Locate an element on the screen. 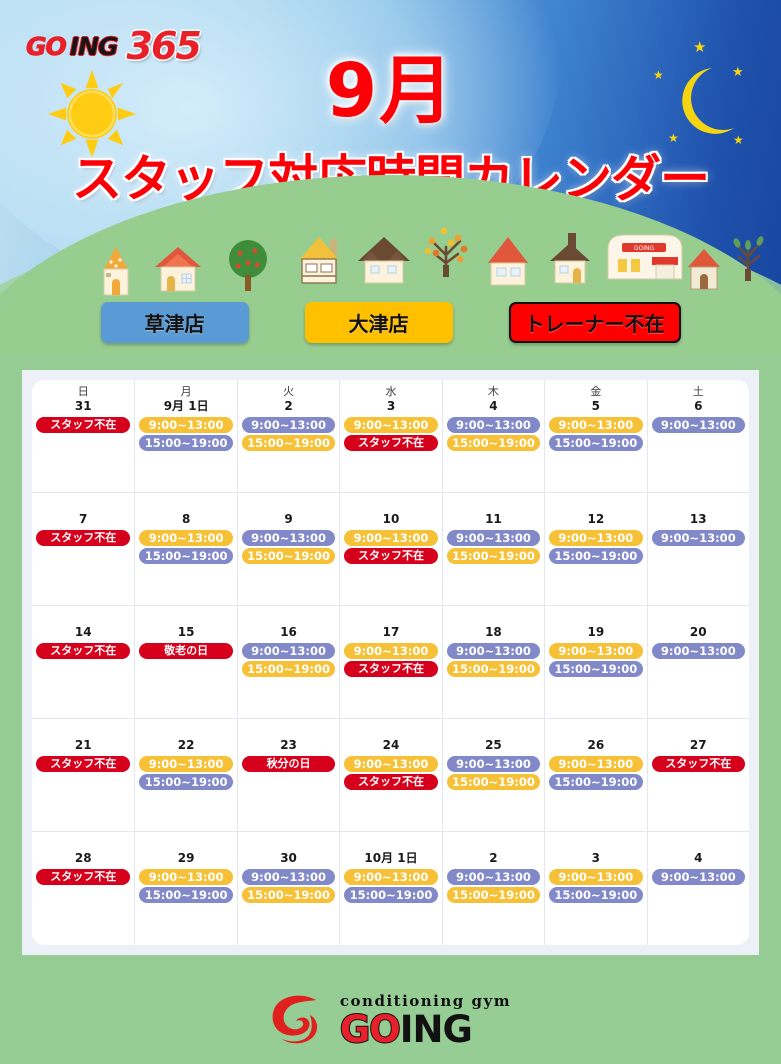  calendar-day-cell: 18 9:00~13:00 15:00~19:00 is located at coordinates (493, 662).